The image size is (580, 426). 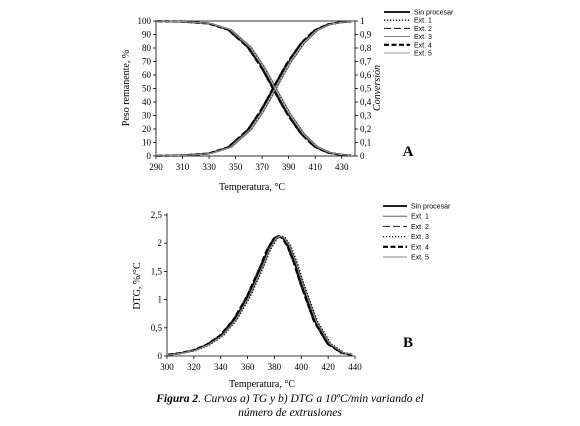 What do you see at coordinates (342, 167) in the screenshot?
I see `x-tick-label: 430` at bounding box center [342, 167].